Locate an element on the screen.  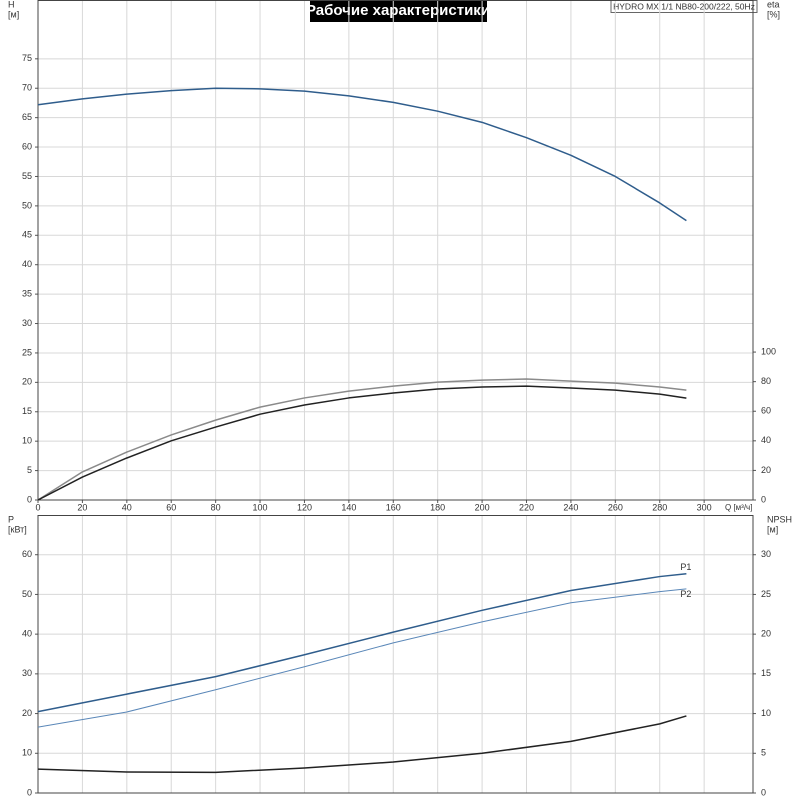
y-axis-label: P is located at coordinates (11, 519).